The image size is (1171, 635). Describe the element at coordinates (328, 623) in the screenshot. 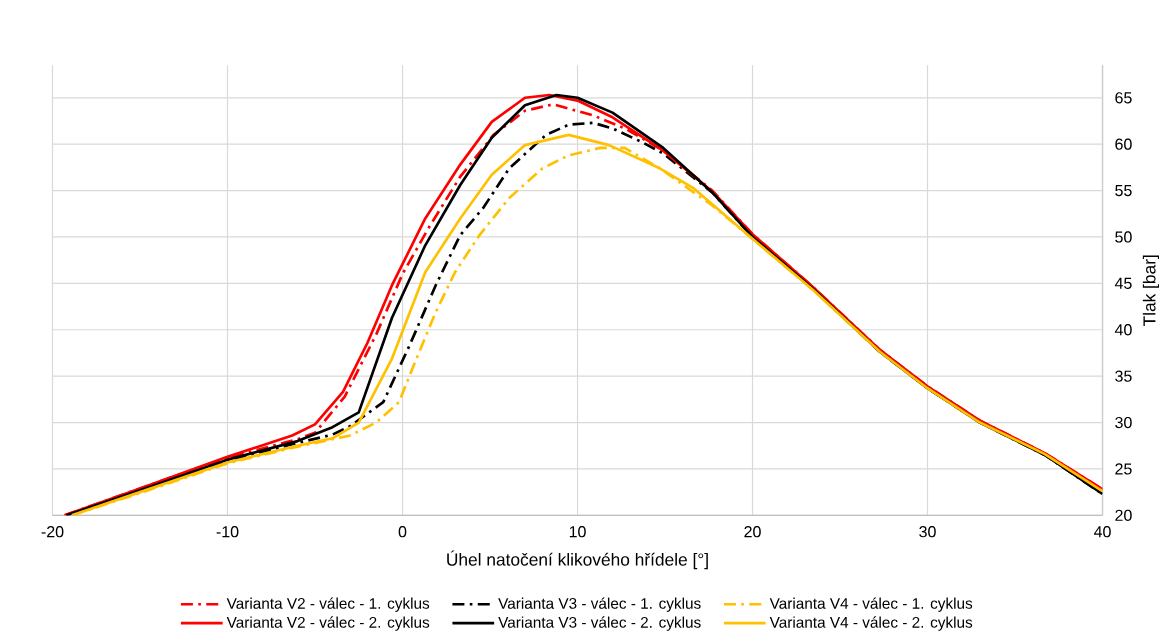

I see `legend-label: Varianta V2 - válec - 2. cyklus` at that location.